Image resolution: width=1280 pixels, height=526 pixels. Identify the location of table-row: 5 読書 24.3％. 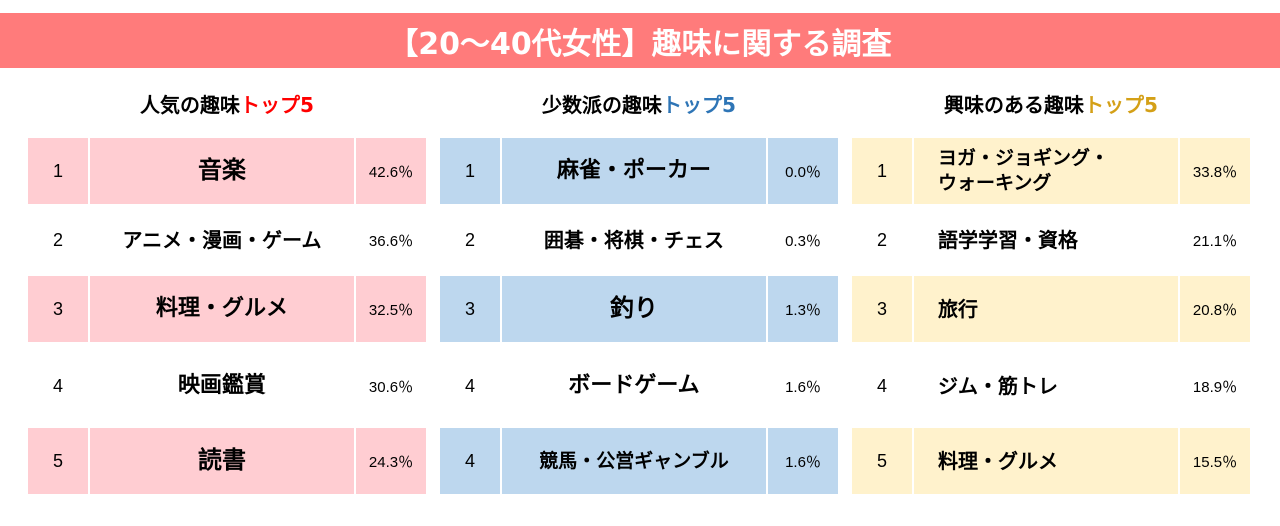
(227, 461).